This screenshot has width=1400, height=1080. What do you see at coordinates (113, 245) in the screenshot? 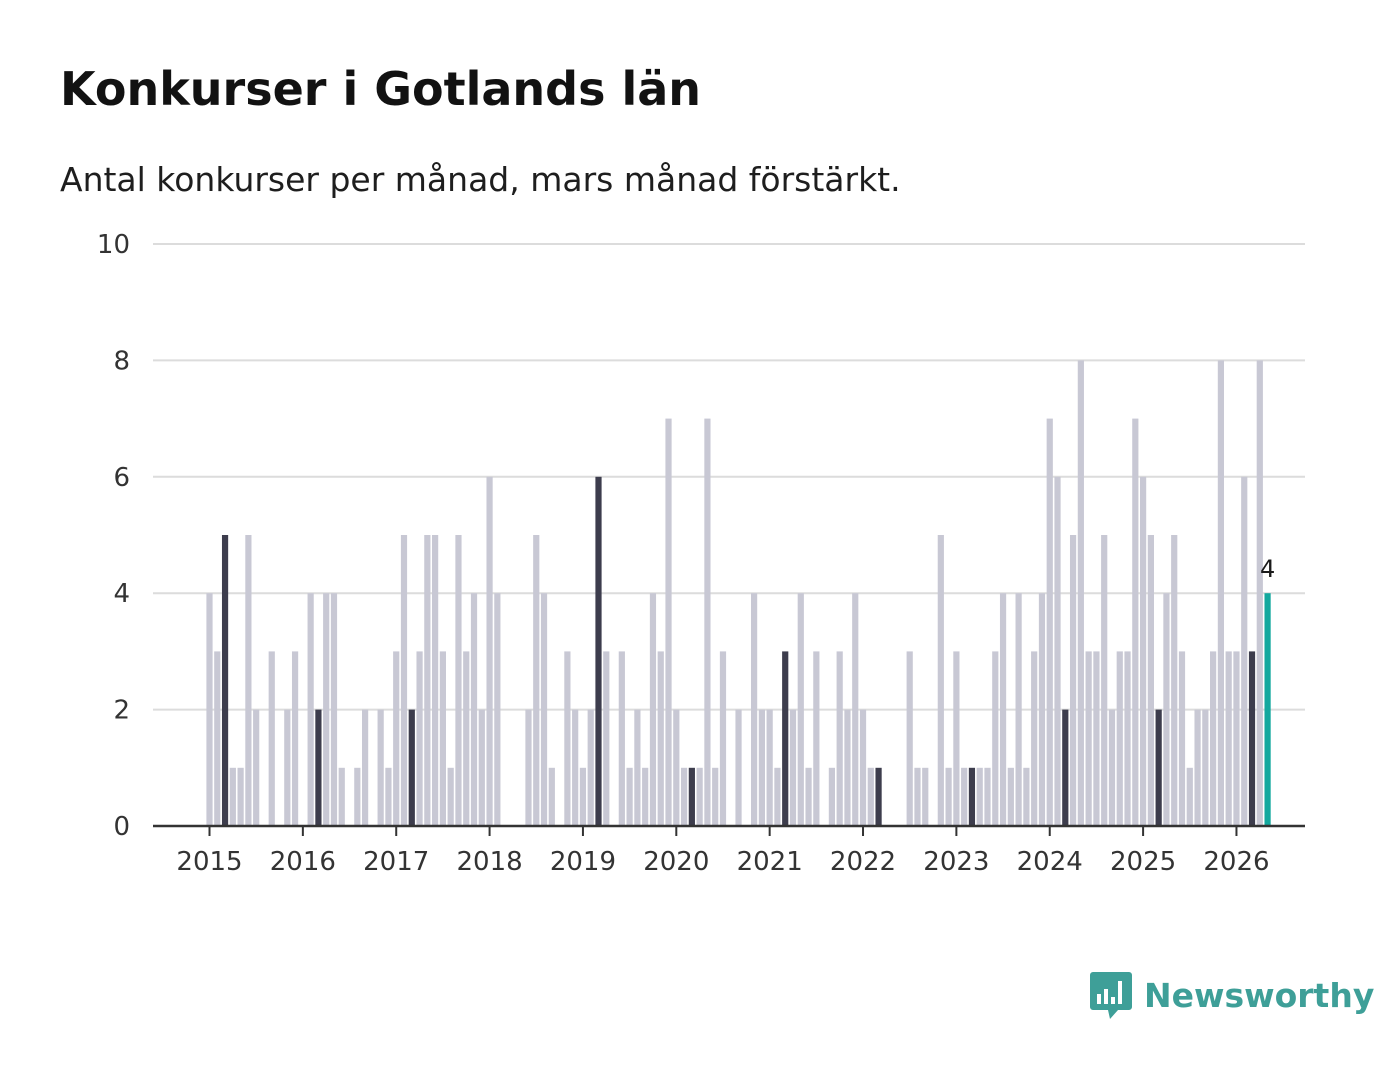
I see `y-tick-label: 10` at bounding box center [113, 245].